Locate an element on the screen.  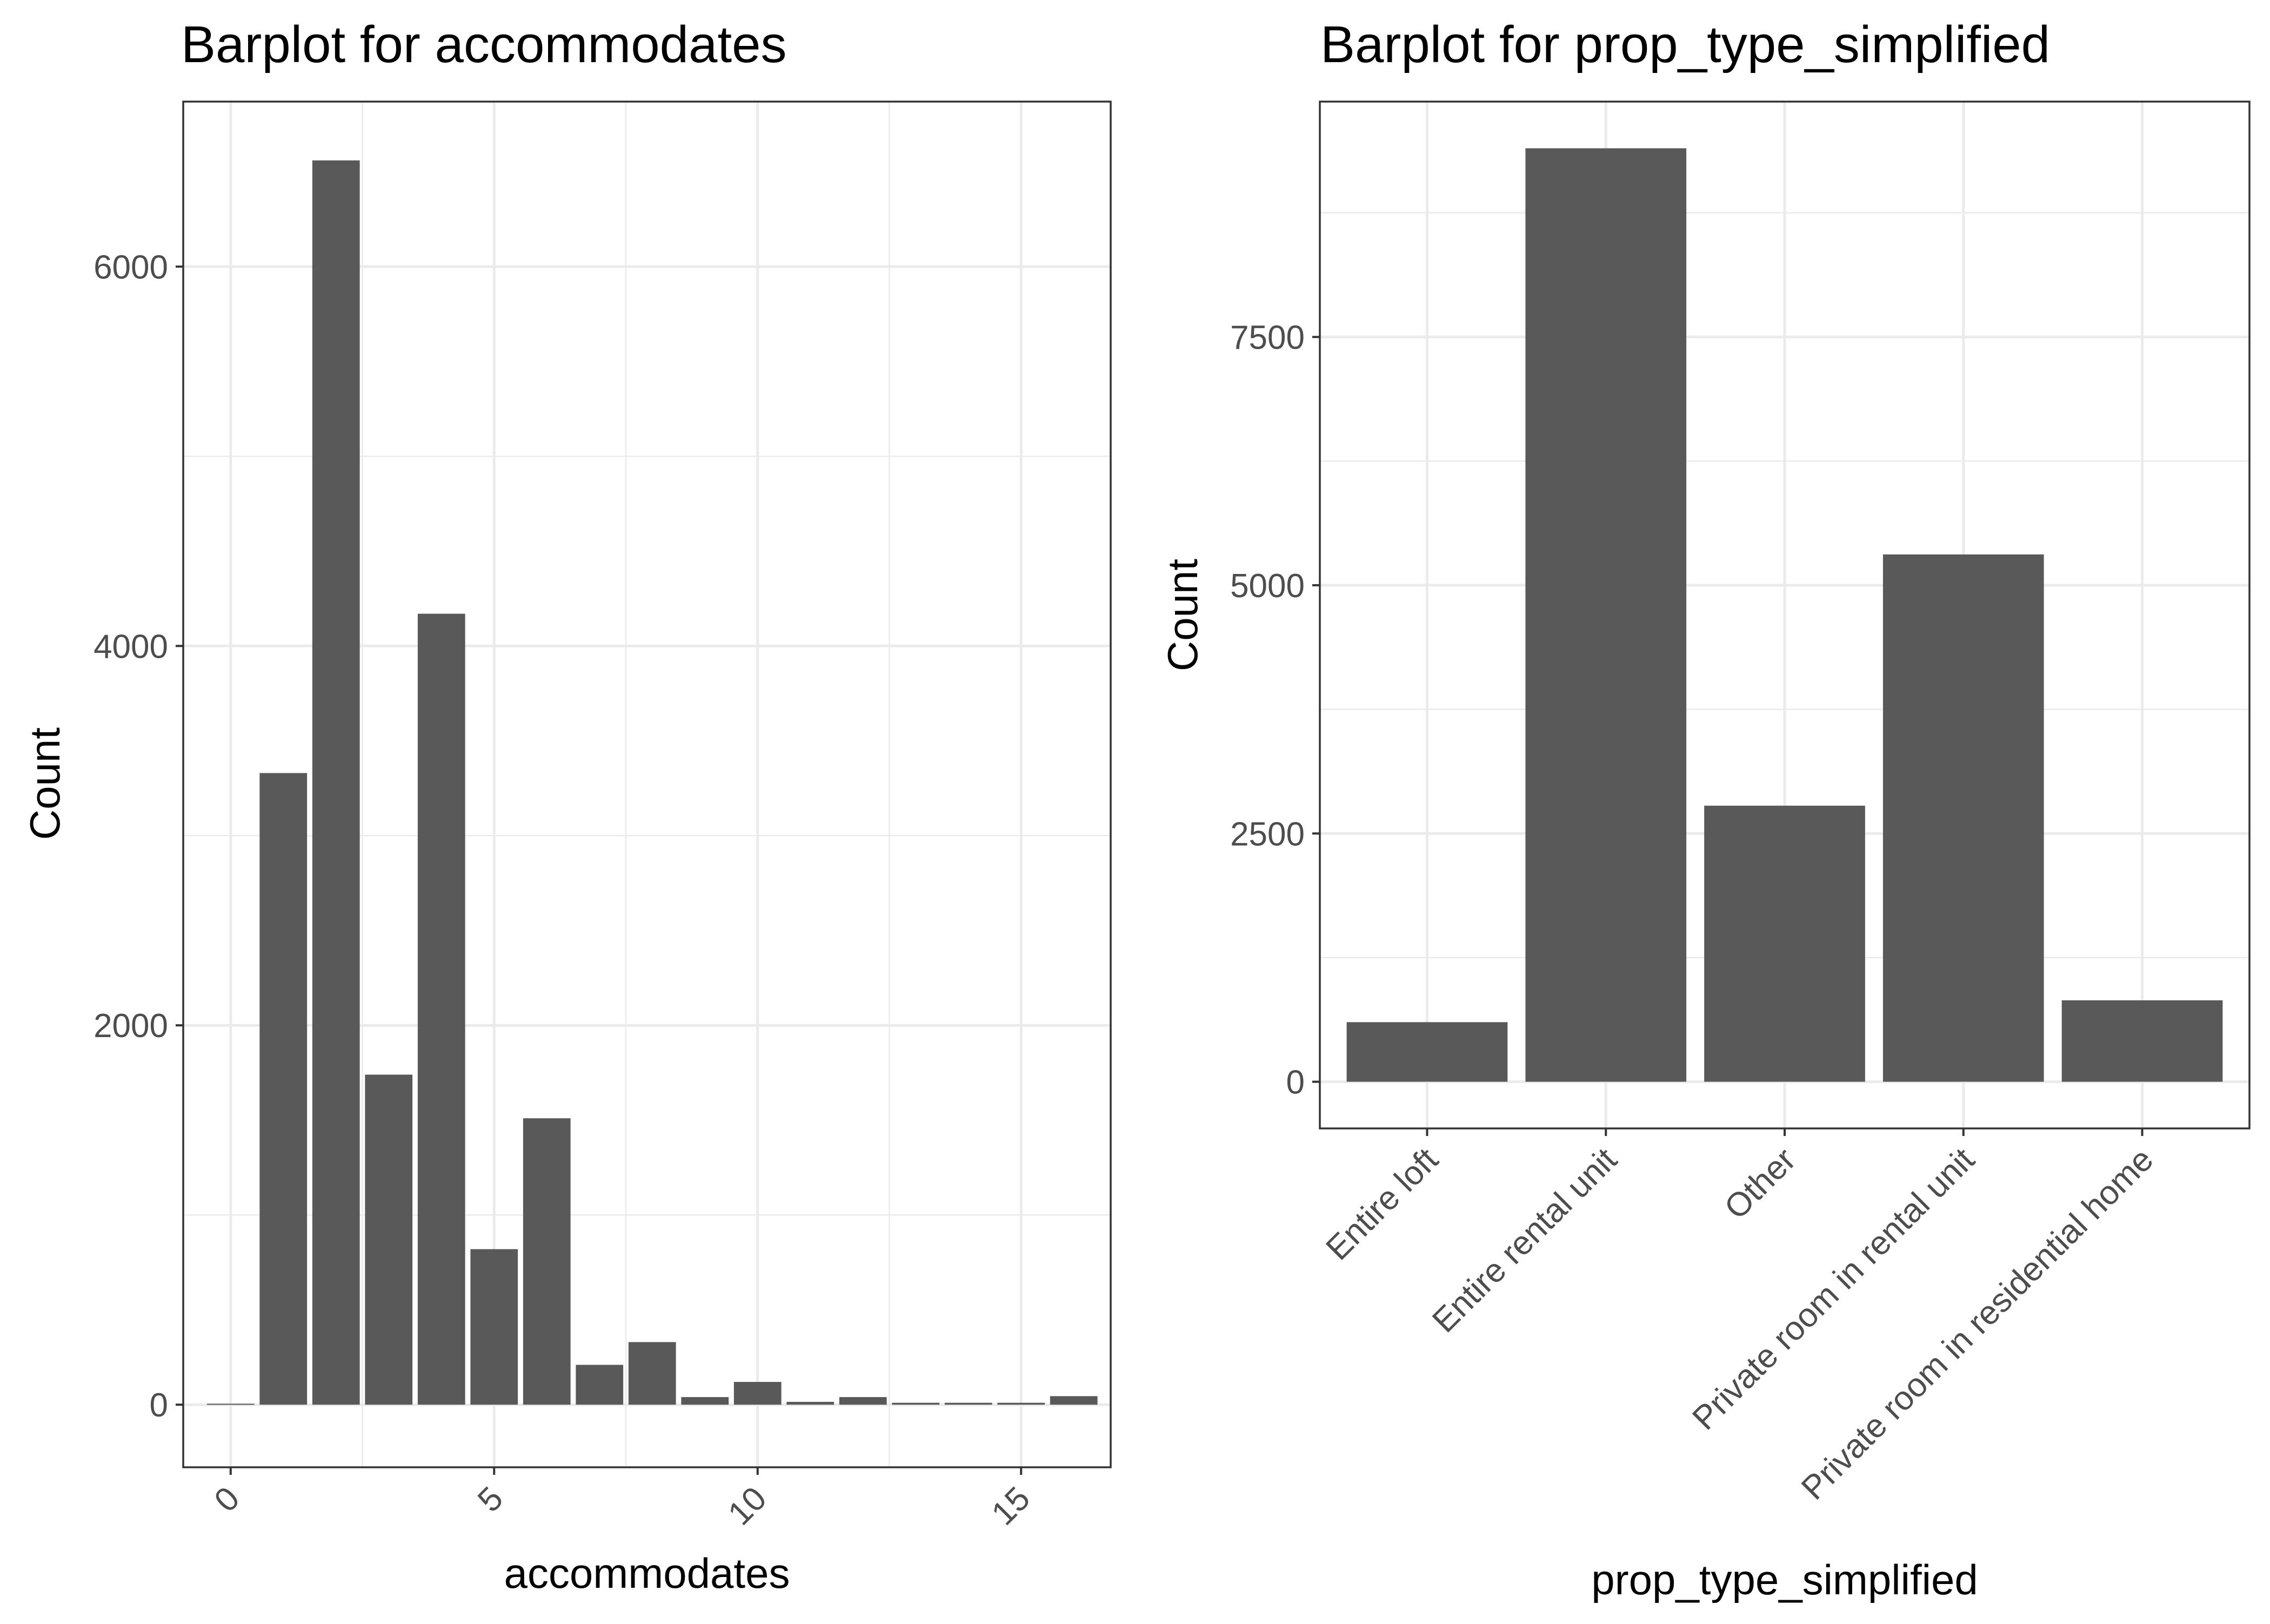
x-axis-title: accommodates is located at coordinates (647, 1573).